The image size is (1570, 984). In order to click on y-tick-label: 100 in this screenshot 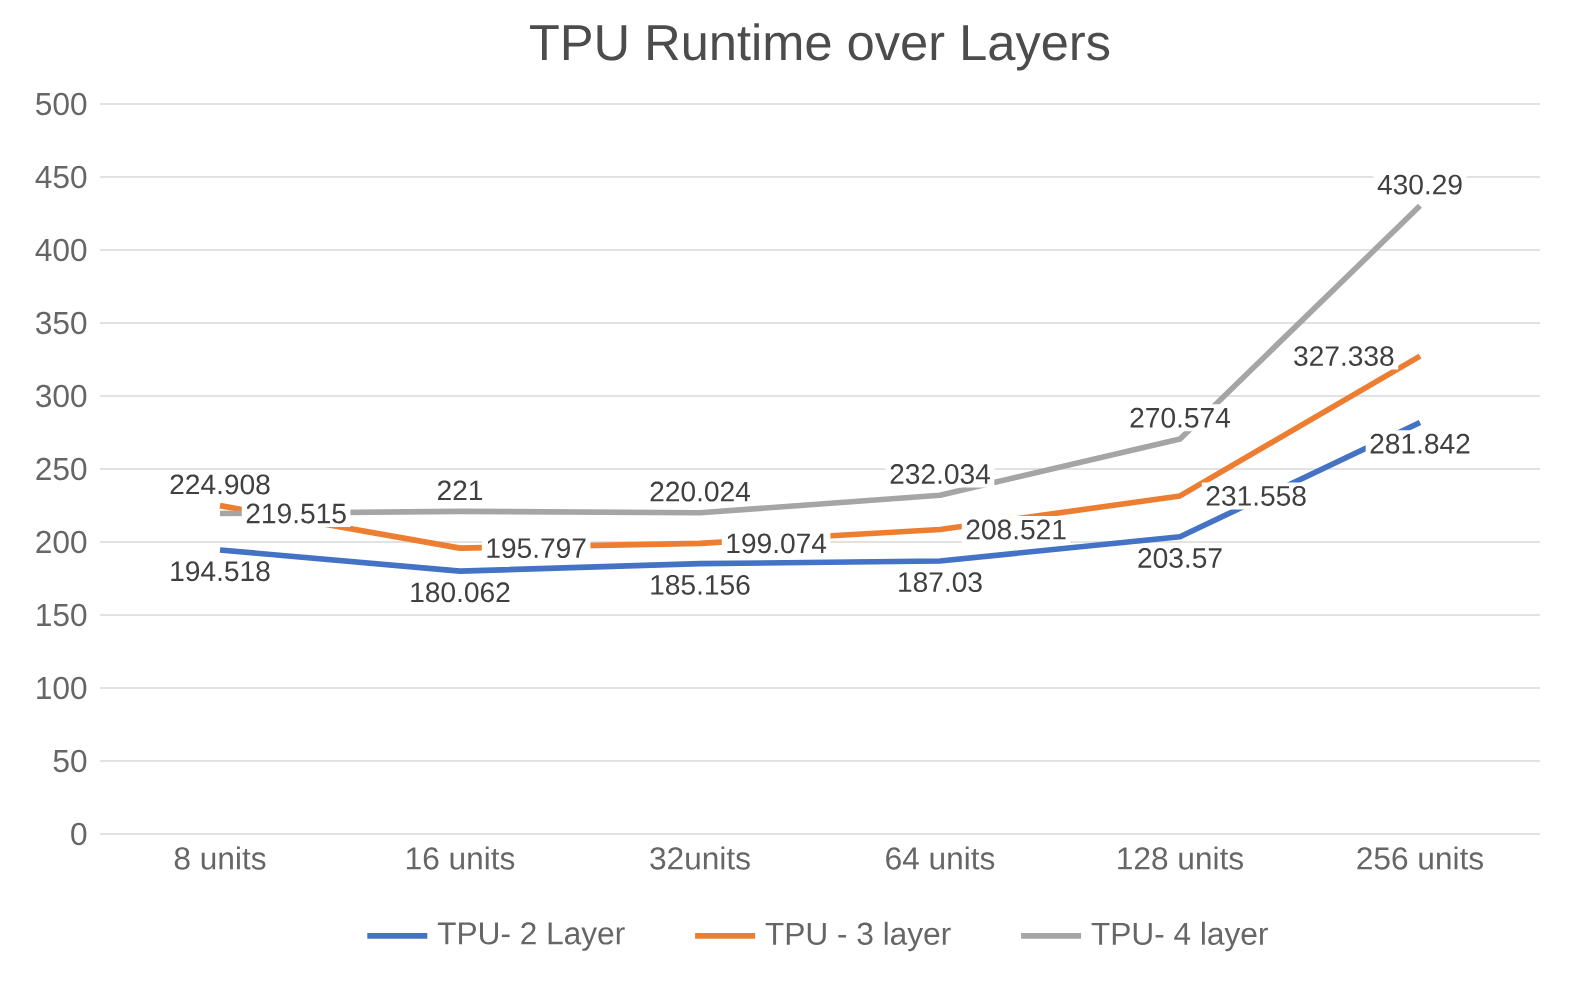, I will do `click(62, 688)`.